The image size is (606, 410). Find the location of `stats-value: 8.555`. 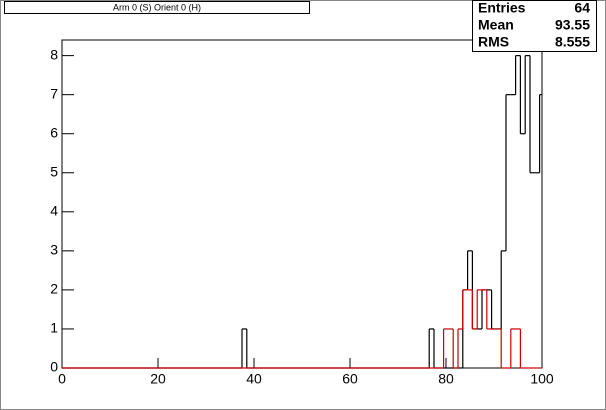

stats-value: 8.555 is located at coordinates (572, 42).